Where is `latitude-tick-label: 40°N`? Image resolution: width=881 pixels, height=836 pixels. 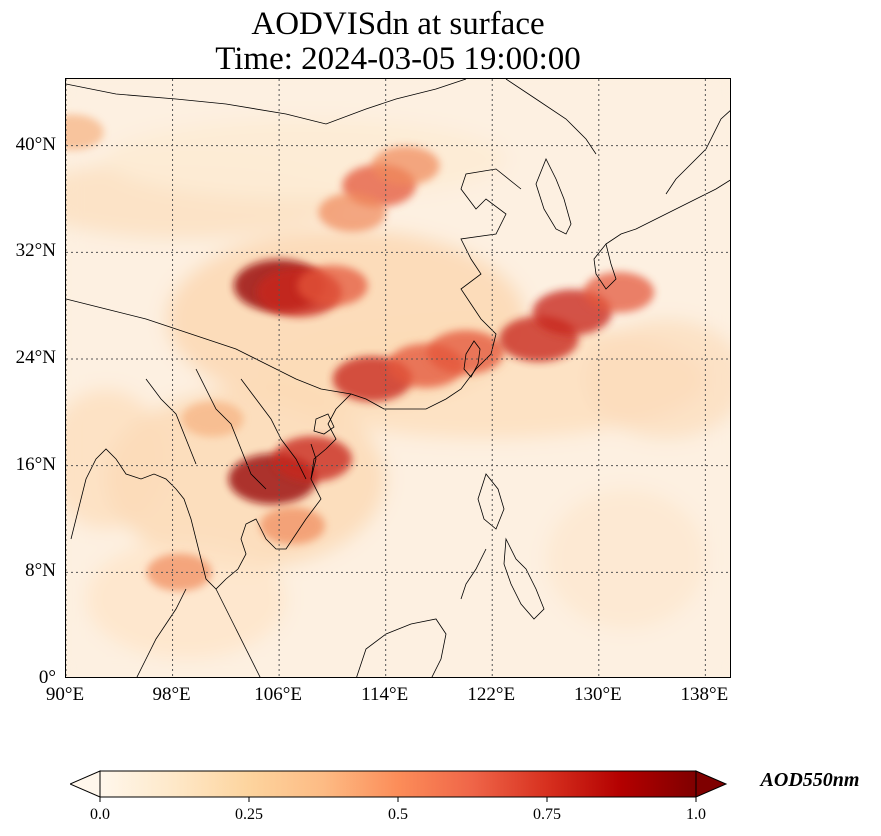 latitude-tick-label: 40°N is located at coordinates (35, 144).